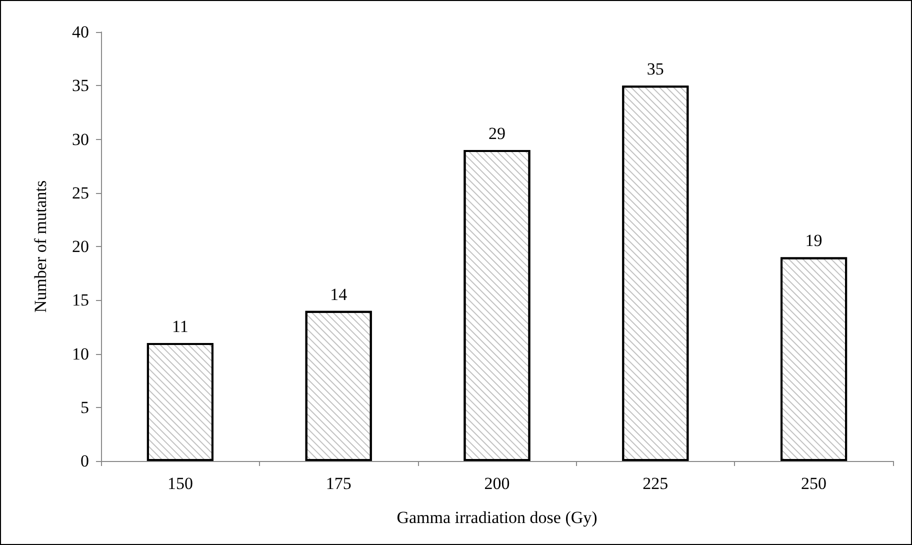 The width and height of the screenshot is (912, 545). Describe the element at coordinates (80, 139) in the screenshot. I see `y-tick-label: 30` at that location.